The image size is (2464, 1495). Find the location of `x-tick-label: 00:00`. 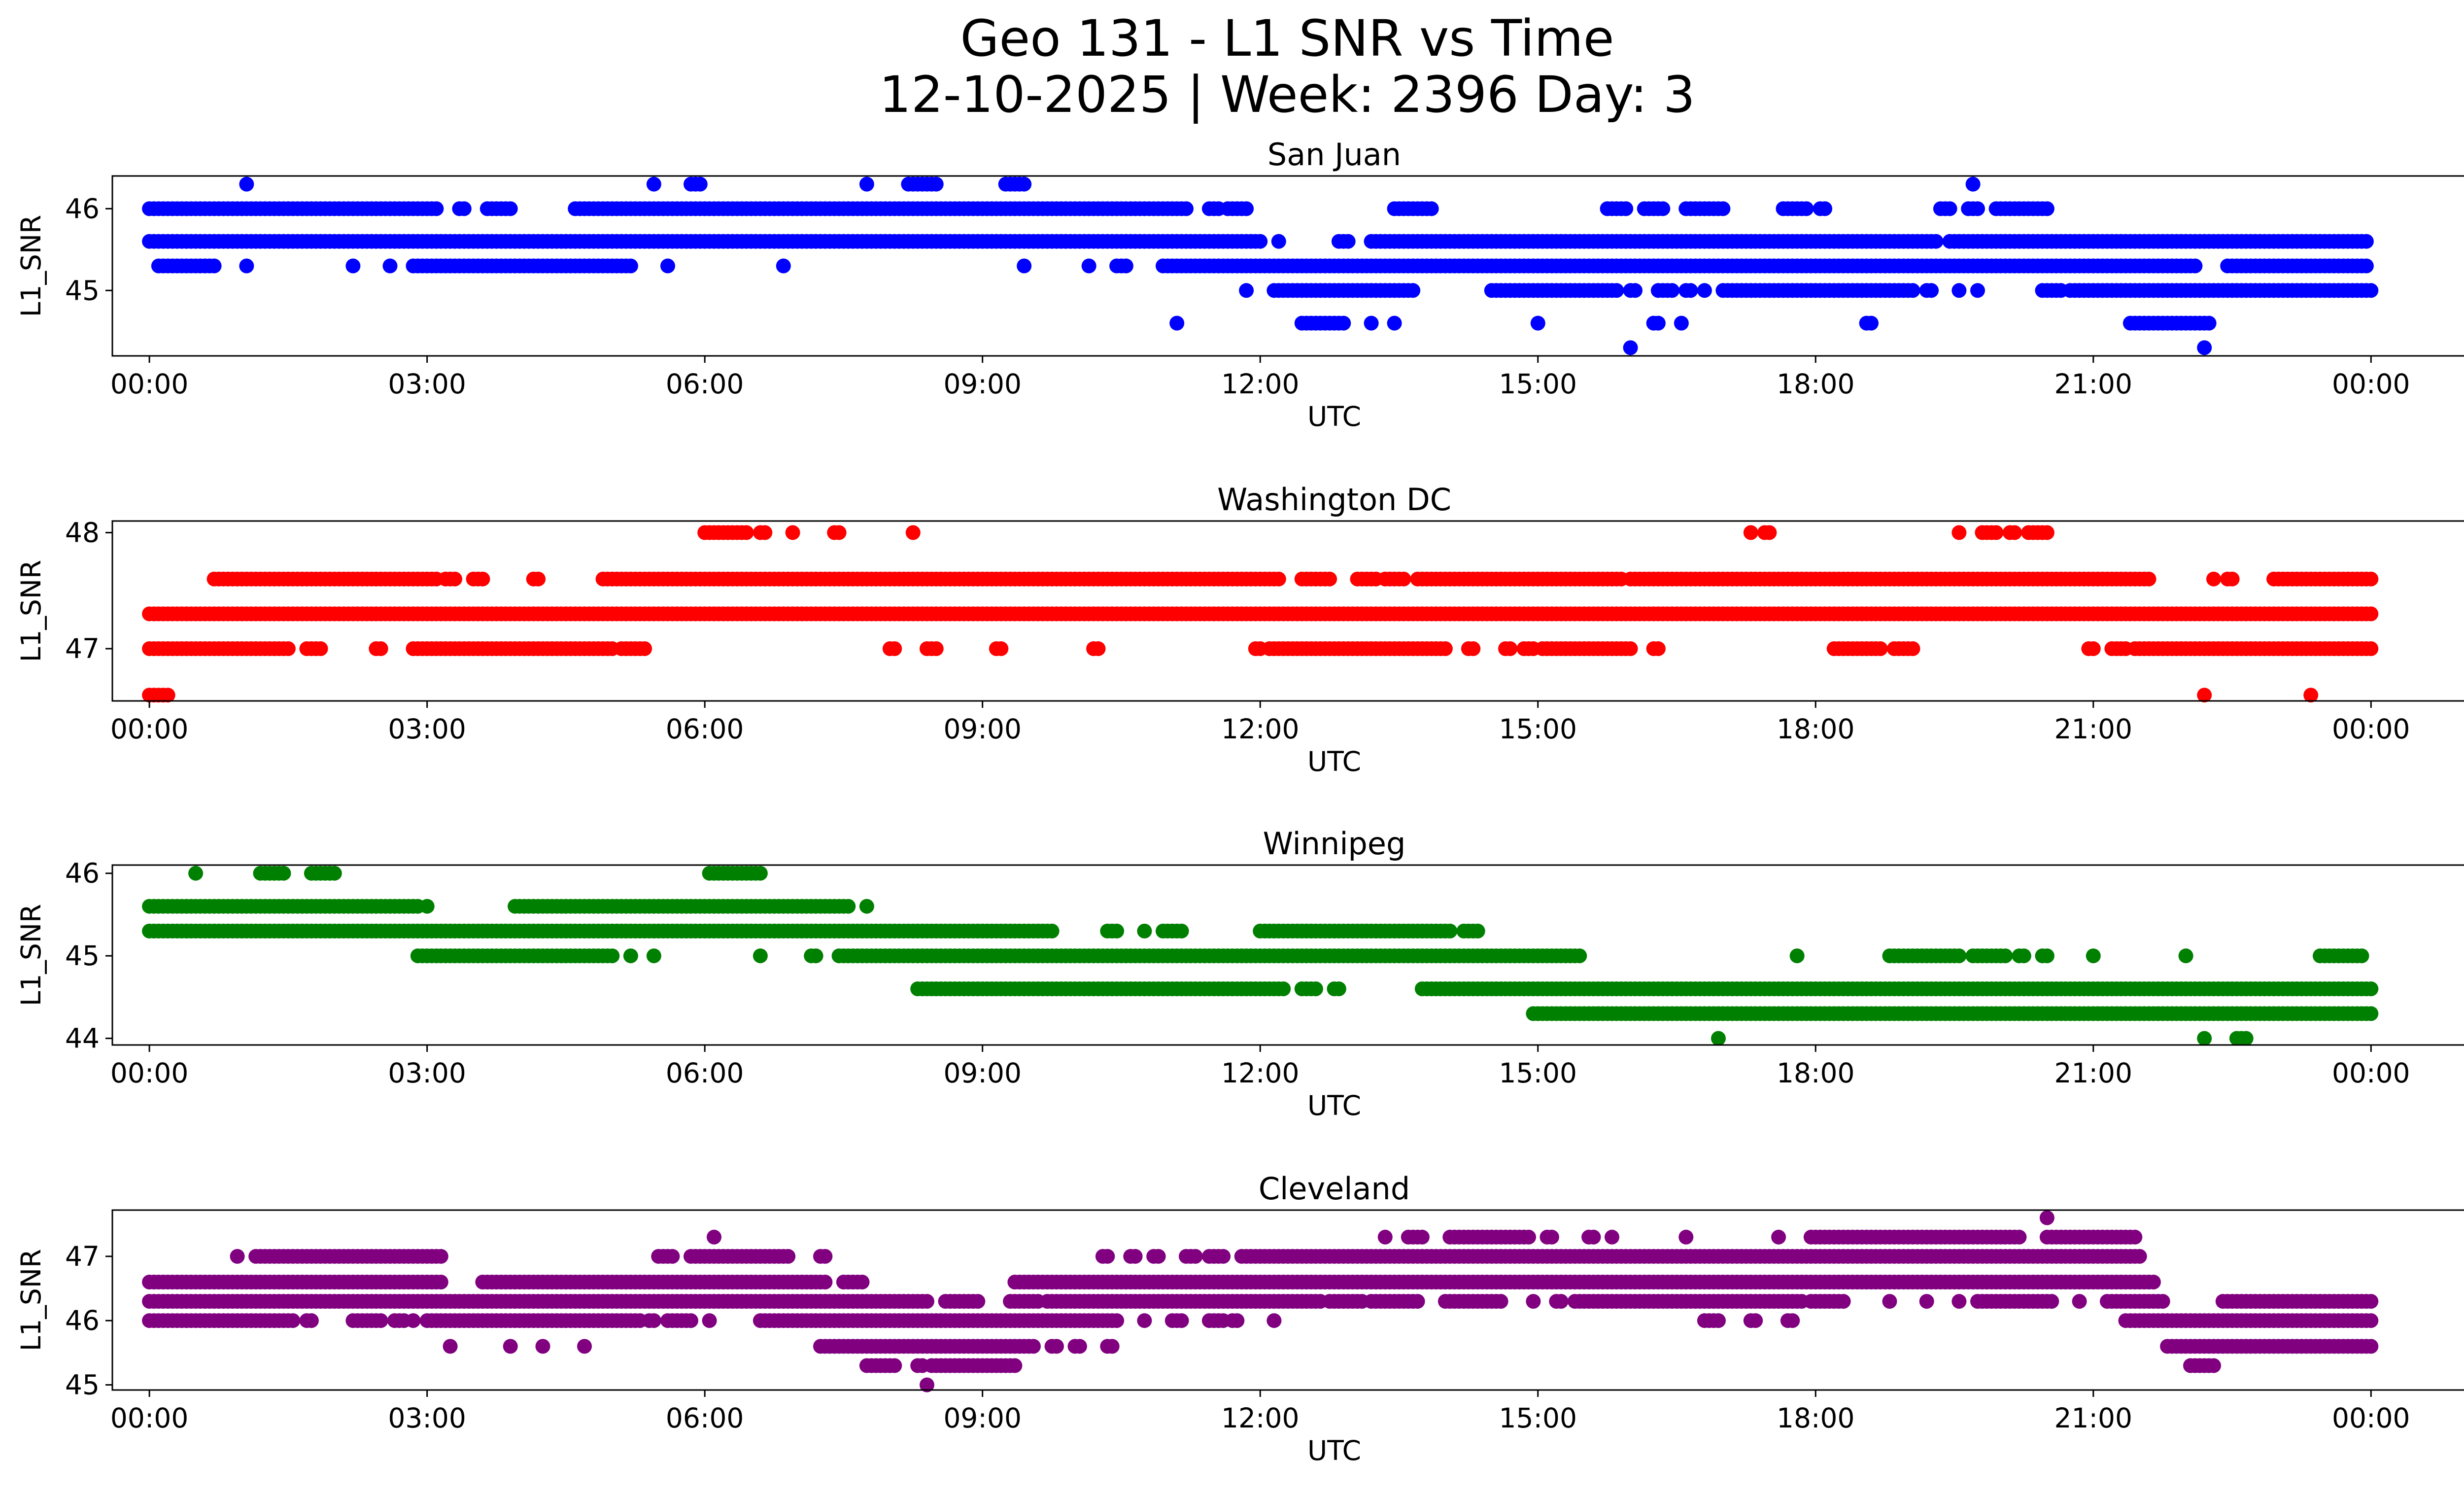

x-tick-label: 00:00 is located at coordinates (2371, 384).